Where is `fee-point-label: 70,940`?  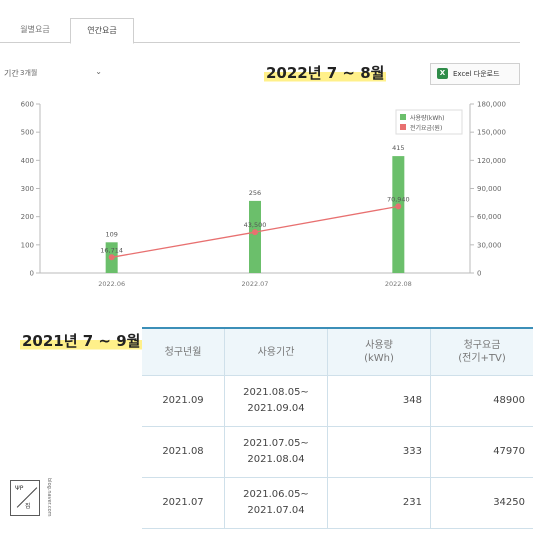
fee-point-label: 70,940 is located at coordinates (398, 199).